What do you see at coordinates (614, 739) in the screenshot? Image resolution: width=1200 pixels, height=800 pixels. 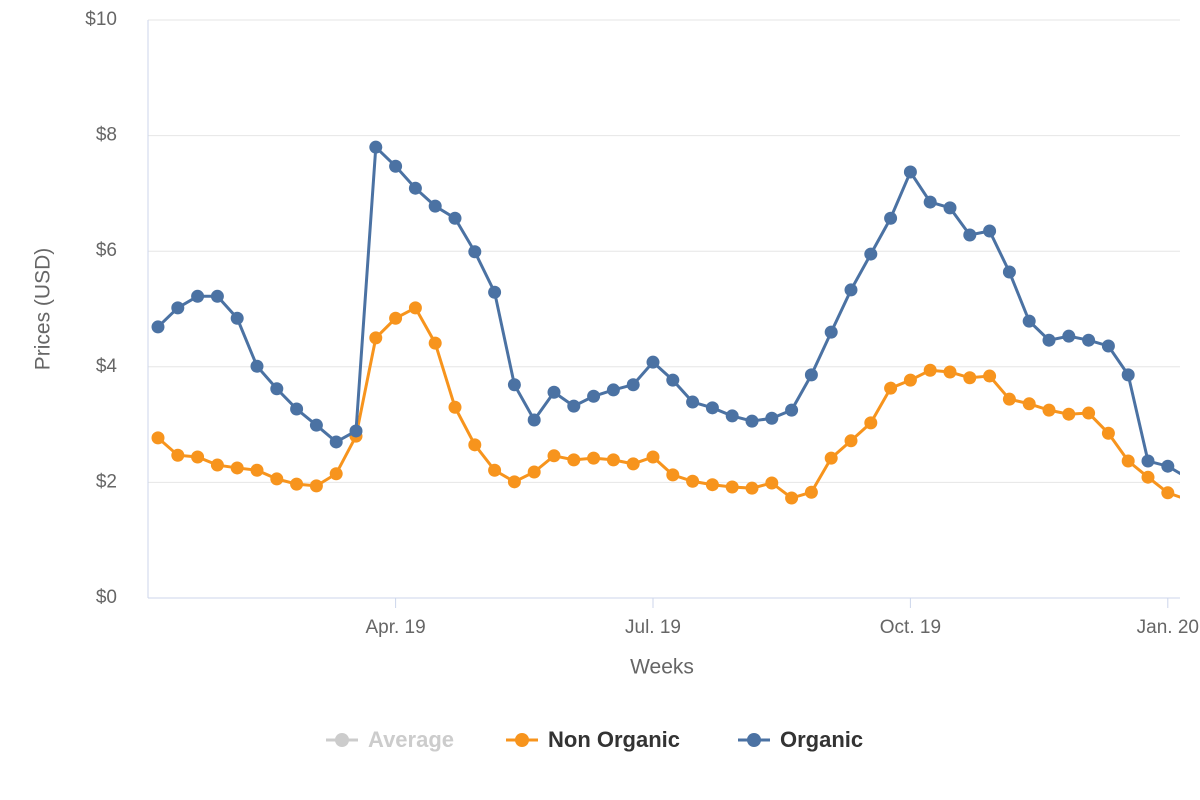 I see `legend-label: Non Organic` at bounding box center [614, 739].